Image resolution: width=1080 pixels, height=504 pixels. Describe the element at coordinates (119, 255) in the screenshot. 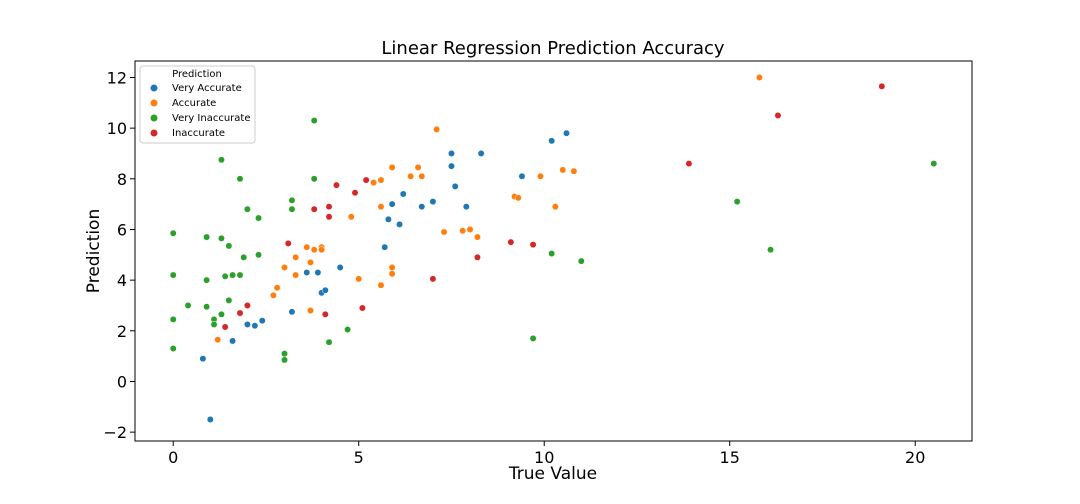

I see `y-axis: −2 0 2 4 6 8 10 12` at that location.